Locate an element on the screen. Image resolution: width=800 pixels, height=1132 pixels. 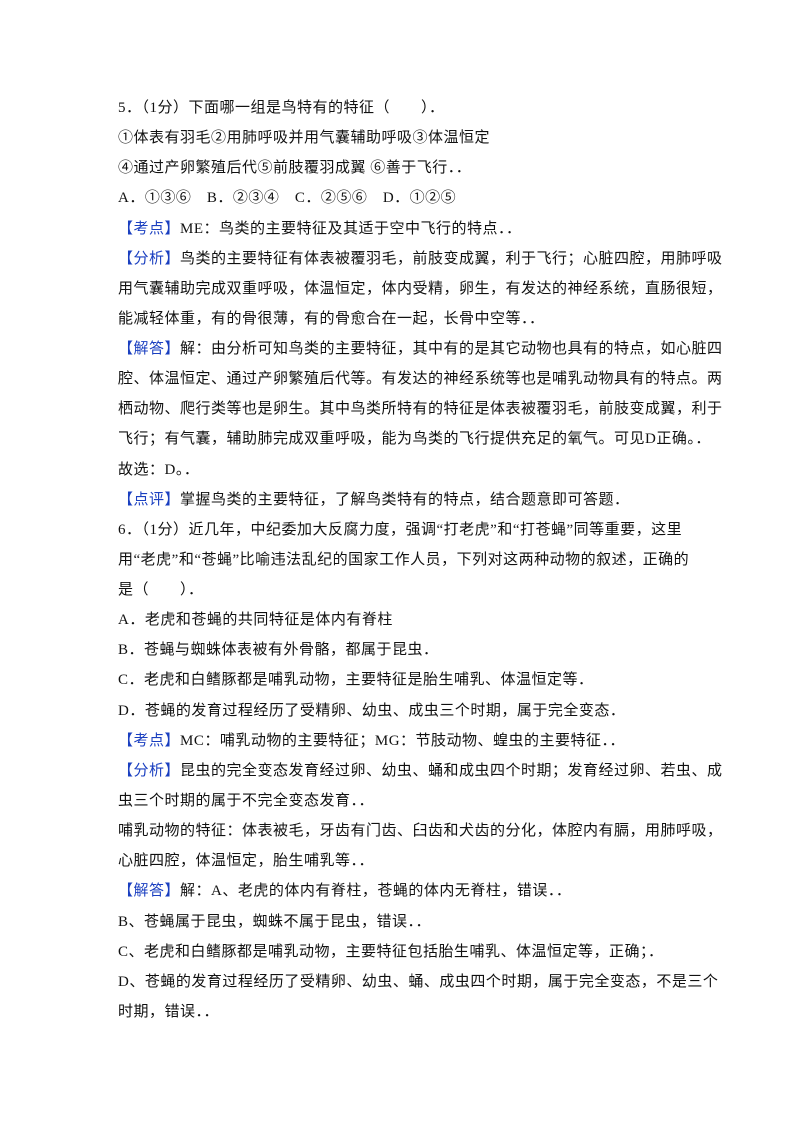
line-text: 栖动物、爬行类等也是卵生。其中鸟类所特有的特征是体表被覆羽毛，前肢变成翼，利于 is located at coordinates (420, 409).